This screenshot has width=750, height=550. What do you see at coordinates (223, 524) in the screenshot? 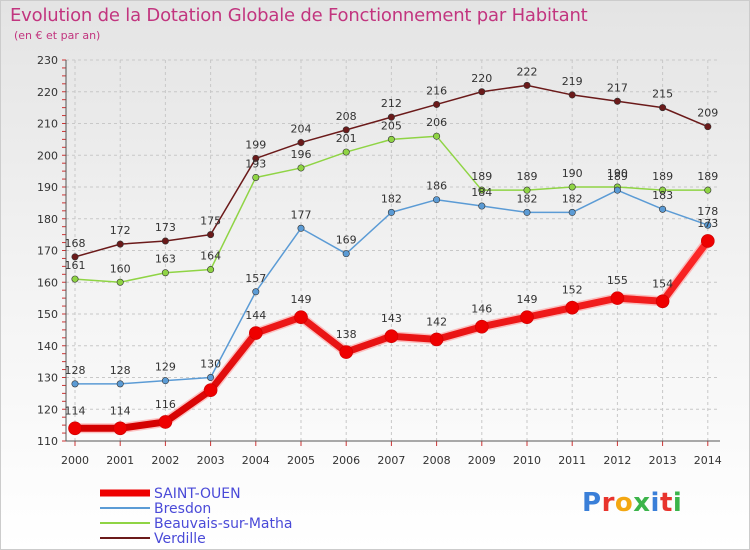
I see `legend-label-beauvais-sur-matha: Beauvais-sur-Matha` at bounding box center [223, 524].